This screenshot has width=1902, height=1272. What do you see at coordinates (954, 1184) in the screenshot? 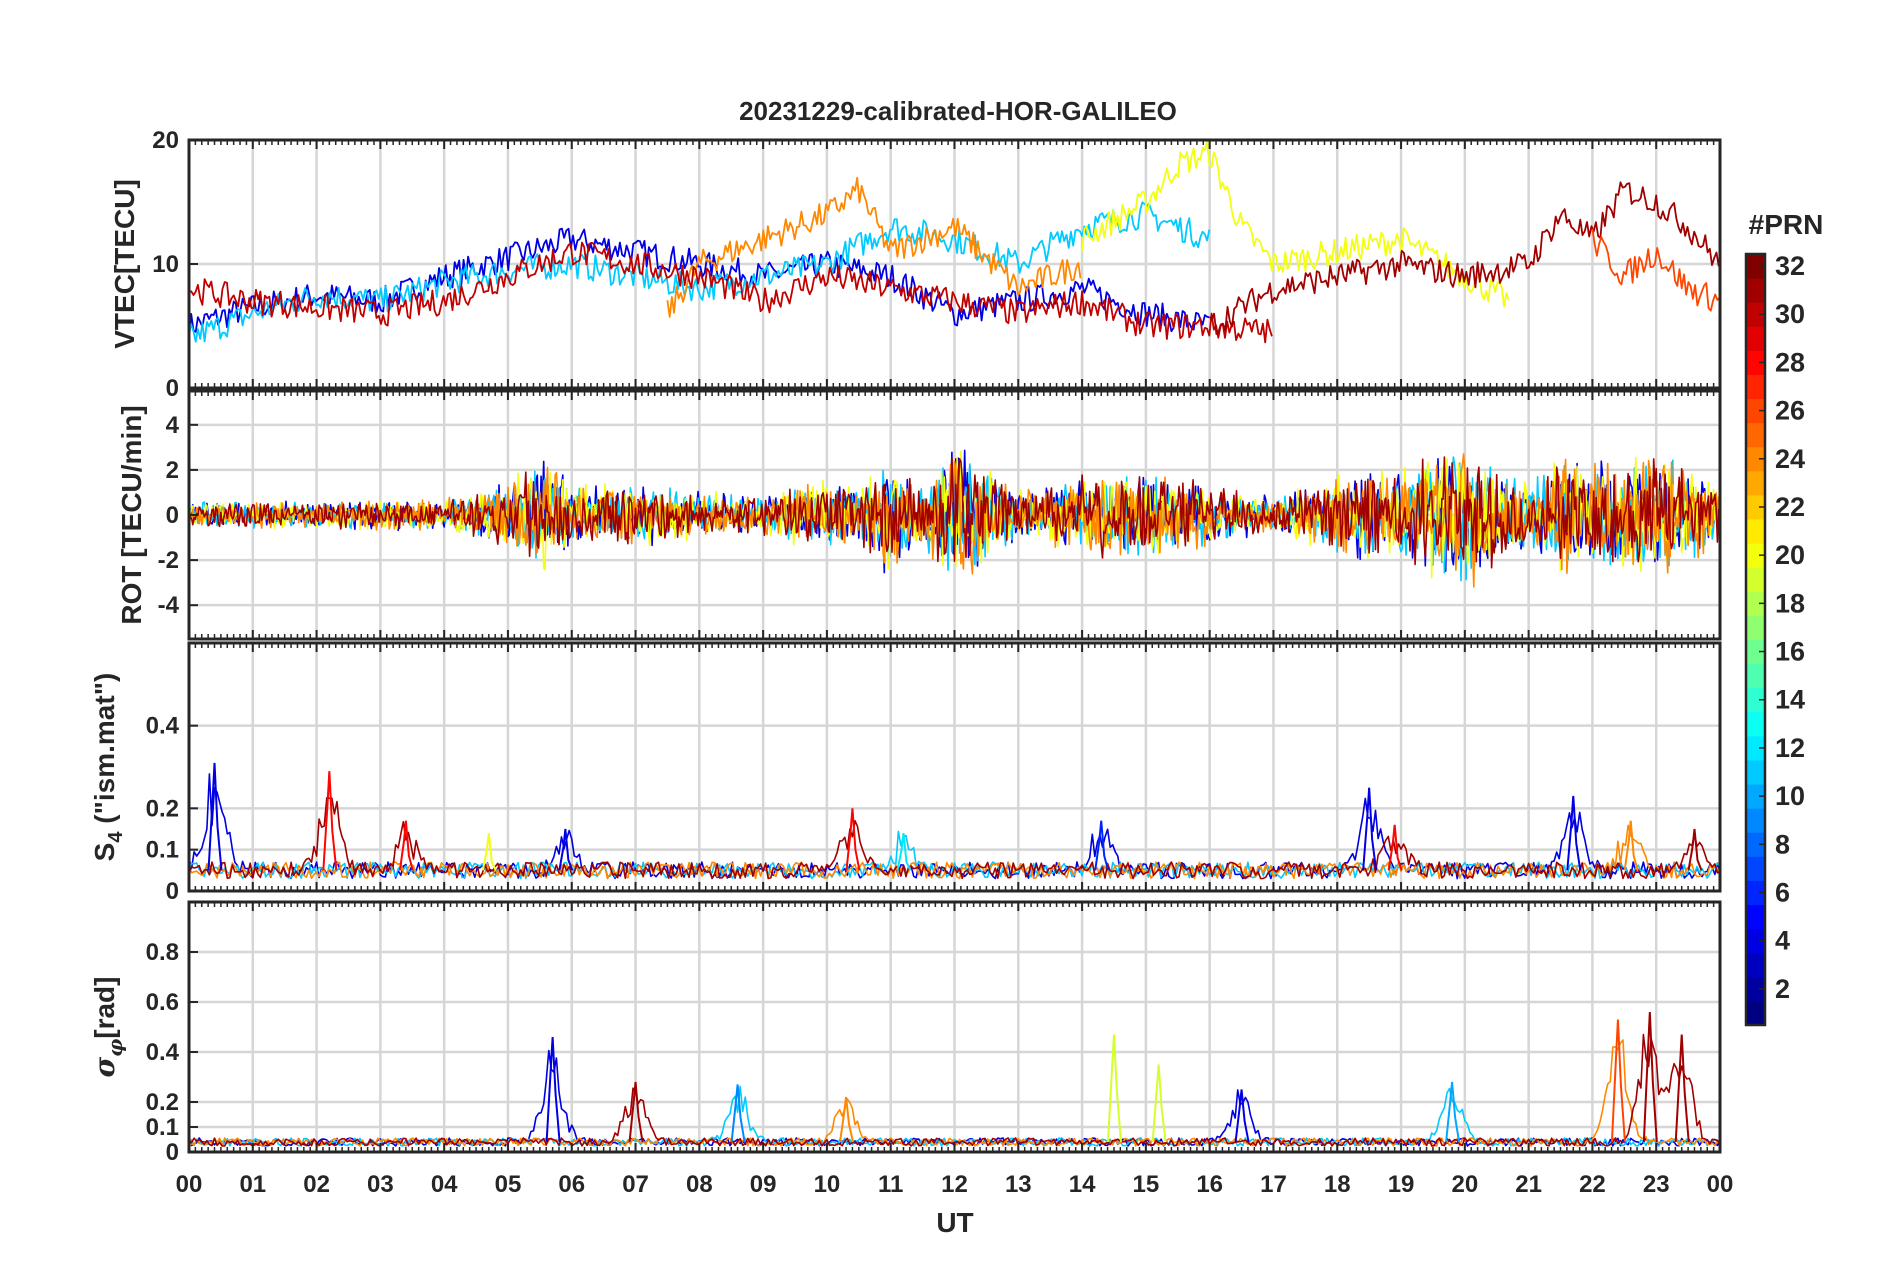
I see `x-tick-label: 12` at bounding box center [954, 1184].